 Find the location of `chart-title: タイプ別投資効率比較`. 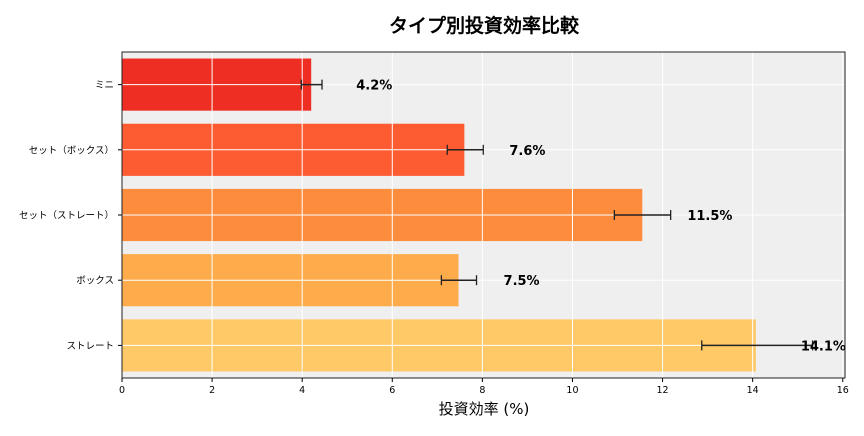

chart-title: タイプ別投資効率比較 is located at coordinates (484, 25).